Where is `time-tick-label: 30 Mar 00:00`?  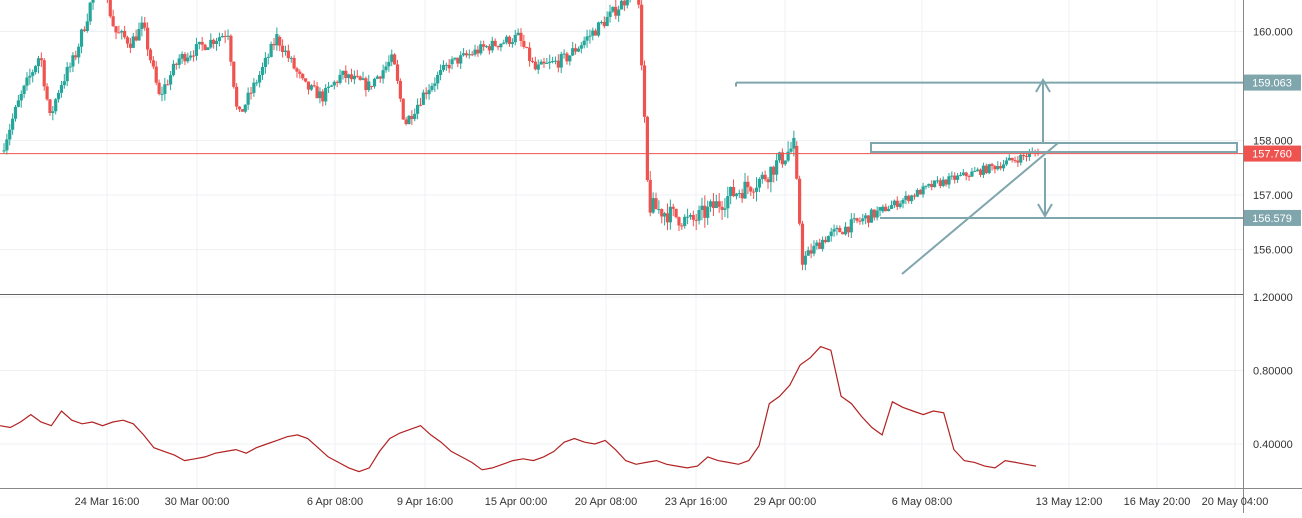 time-tick-label: 30 Mar 00:00 is located at coordinates (197, 502).